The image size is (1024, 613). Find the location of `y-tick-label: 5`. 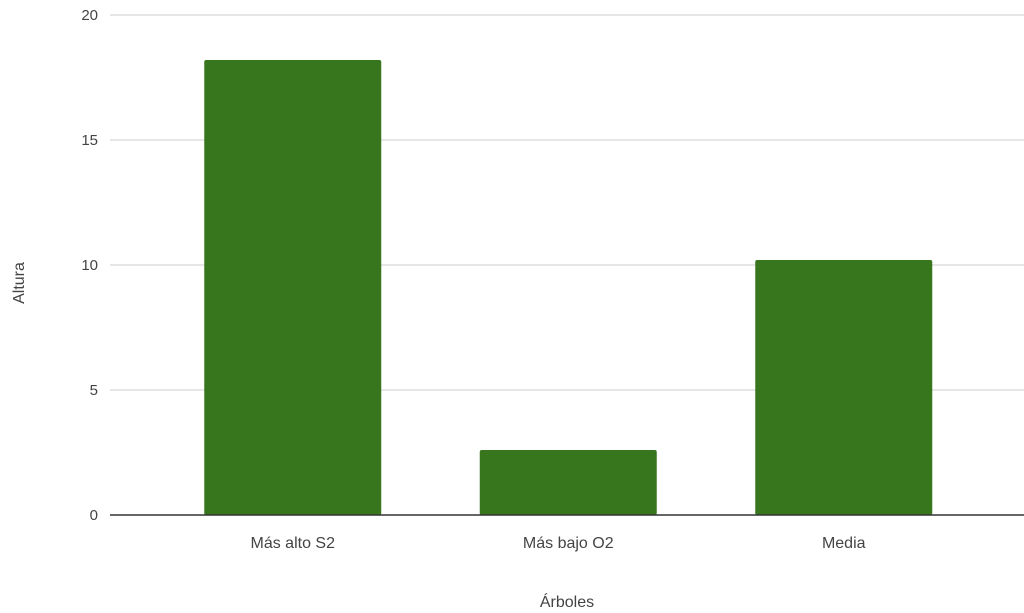

y-tick-label: 5 is located at coordinates (94, 390).